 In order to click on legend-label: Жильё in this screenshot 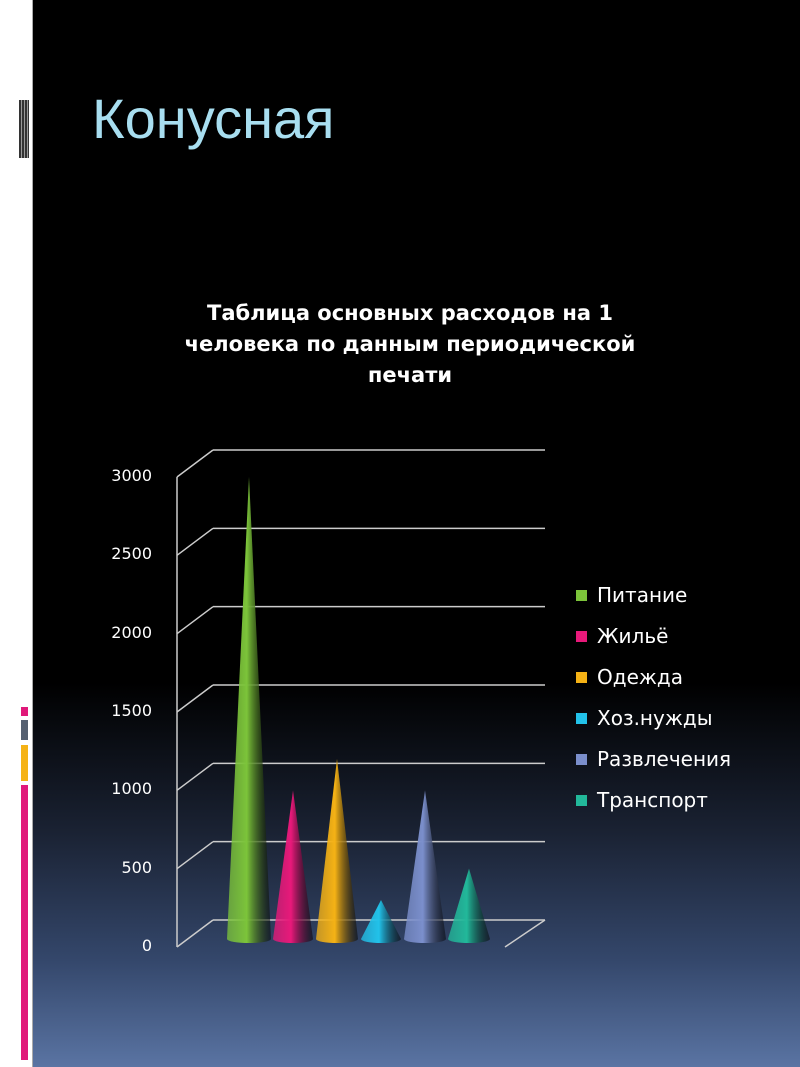, I will do `click(633, 636)`.